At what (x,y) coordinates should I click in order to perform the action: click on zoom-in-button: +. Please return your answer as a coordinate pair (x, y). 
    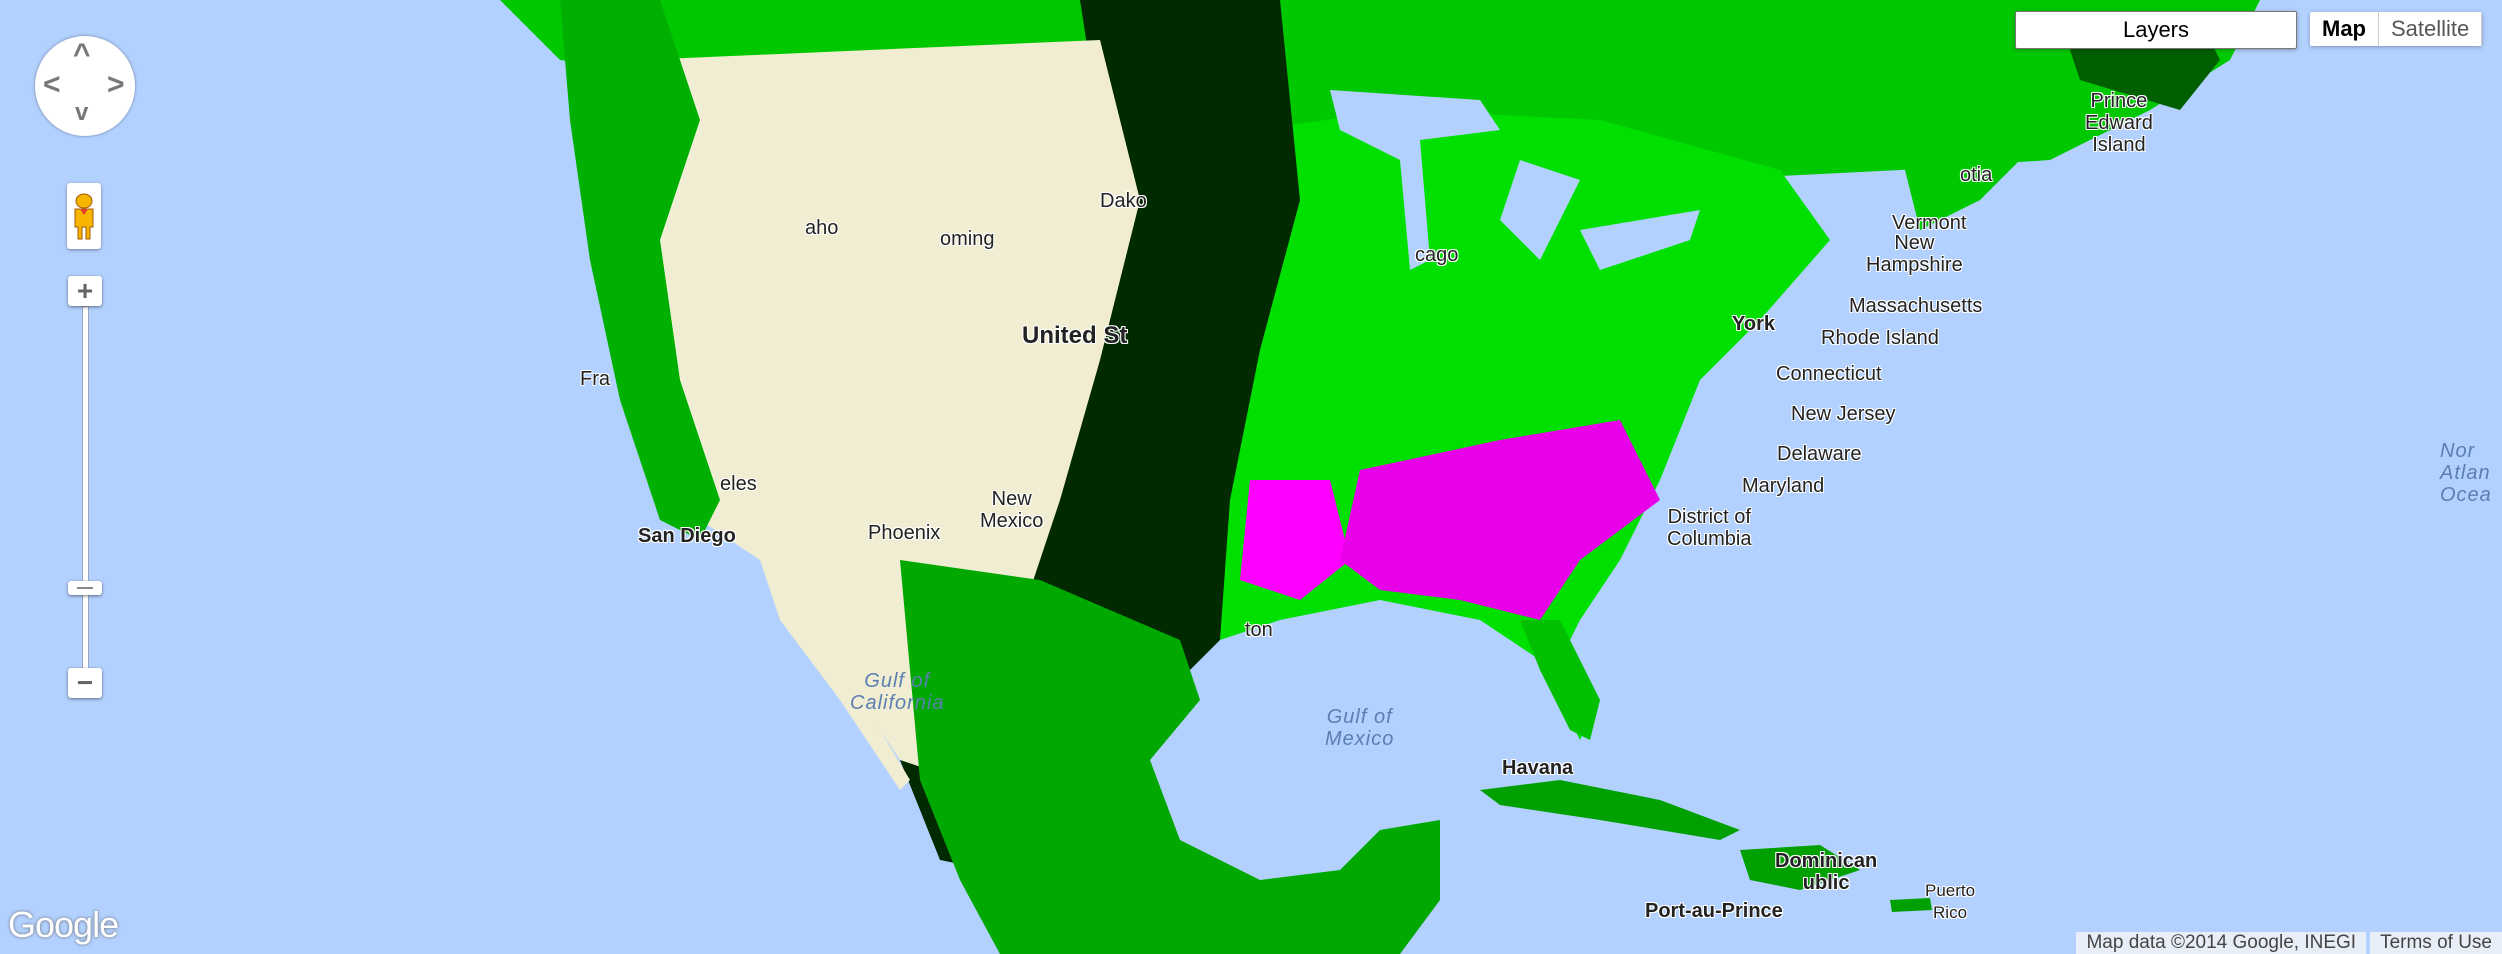
    Looking at the image, I should click on (85, 291).